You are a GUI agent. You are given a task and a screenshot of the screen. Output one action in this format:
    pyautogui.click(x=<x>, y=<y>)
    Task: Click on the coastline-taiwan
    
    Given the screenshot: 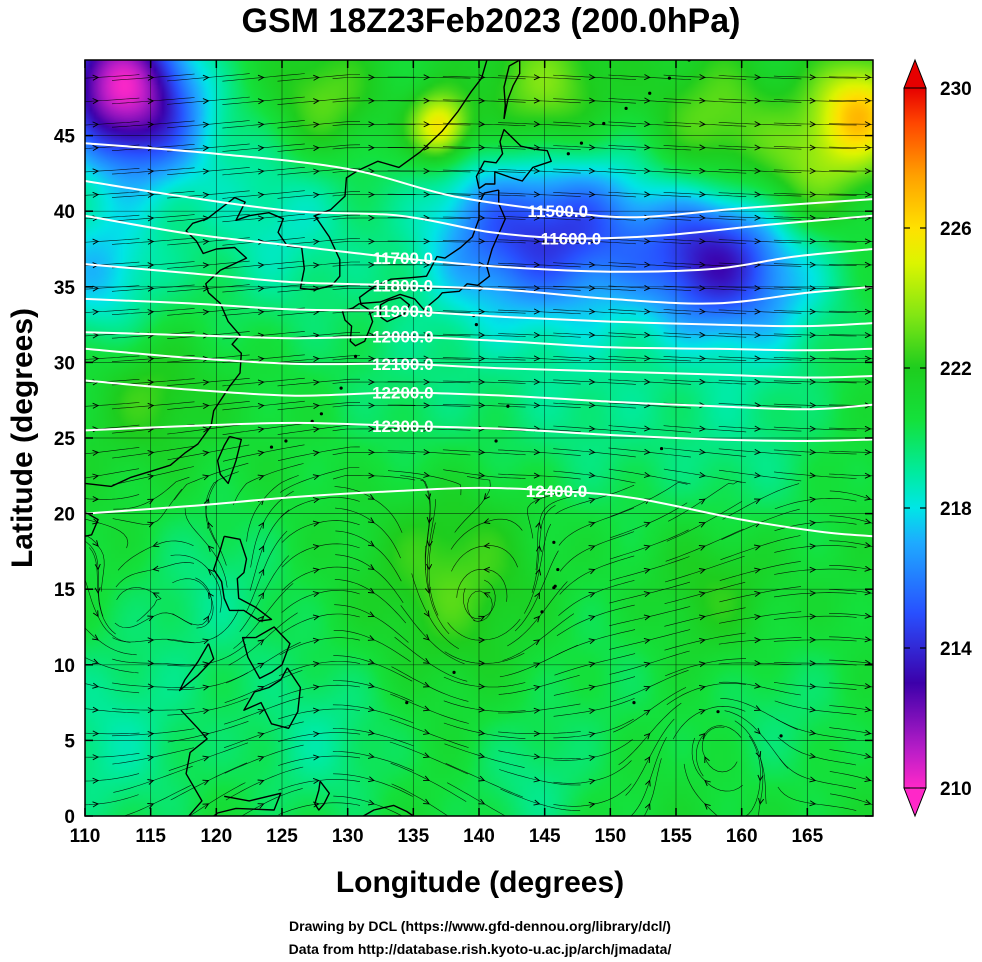 What is the action you would take?
    pyautogui.click(x=229, y=460)
    